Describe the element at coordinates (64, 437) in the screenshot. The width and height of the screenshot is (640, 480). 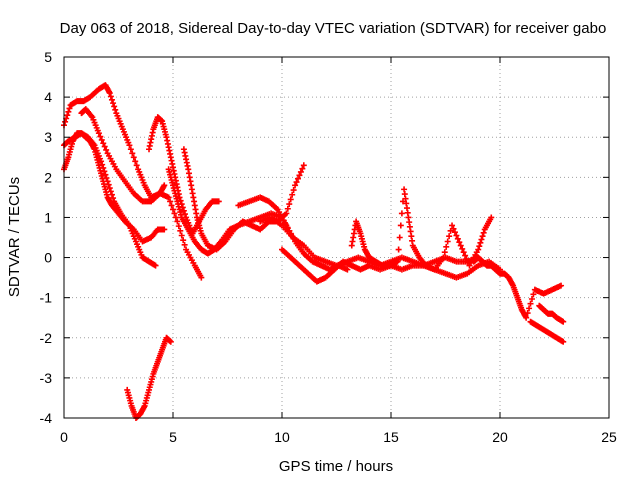
I see `x-tick-label: 0` at that location.